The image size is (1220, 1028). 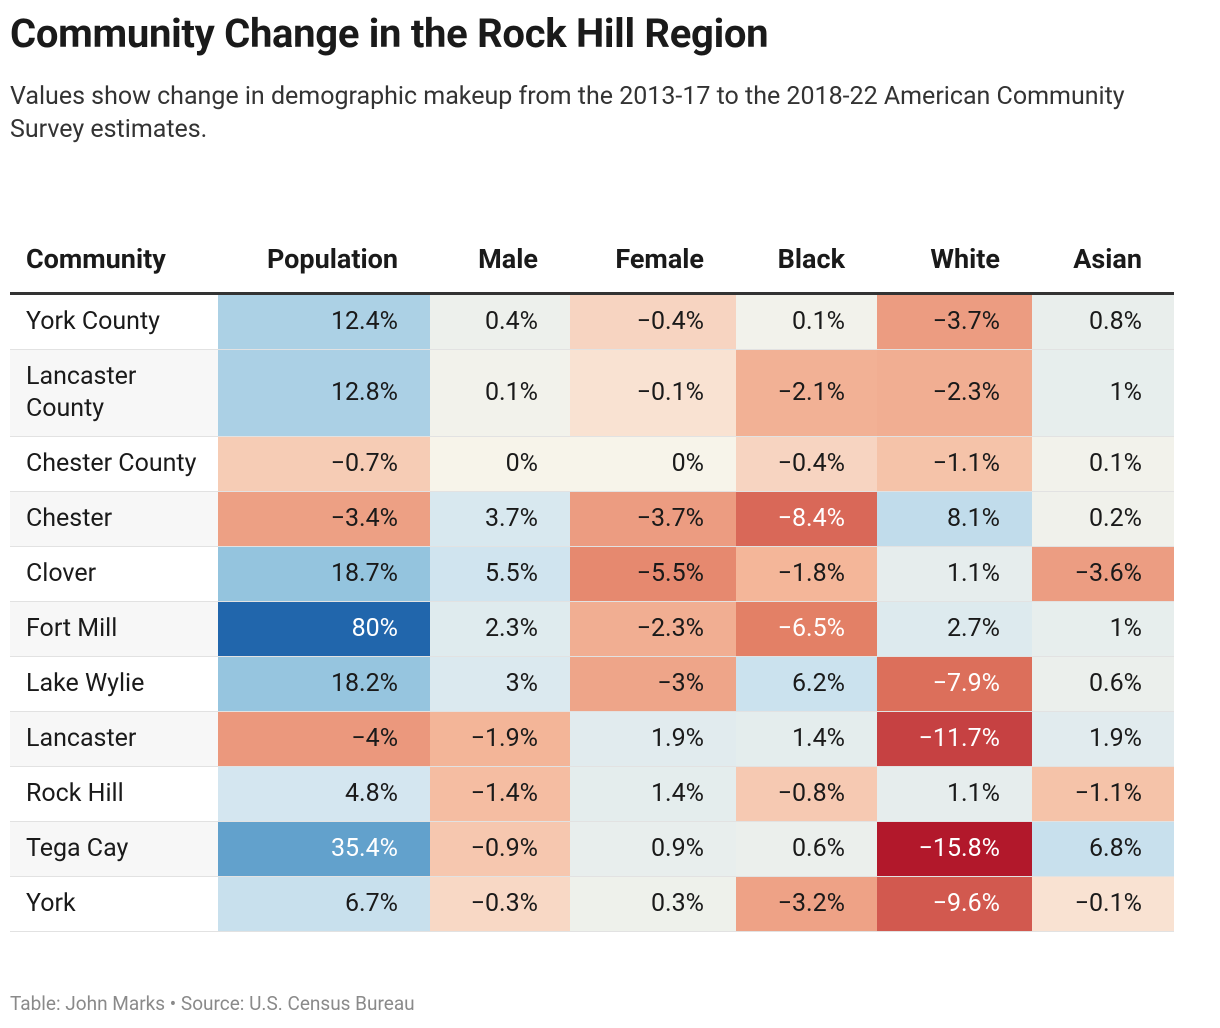 I want to click on value-cell: −2.1%, so click(x=806, y=393).